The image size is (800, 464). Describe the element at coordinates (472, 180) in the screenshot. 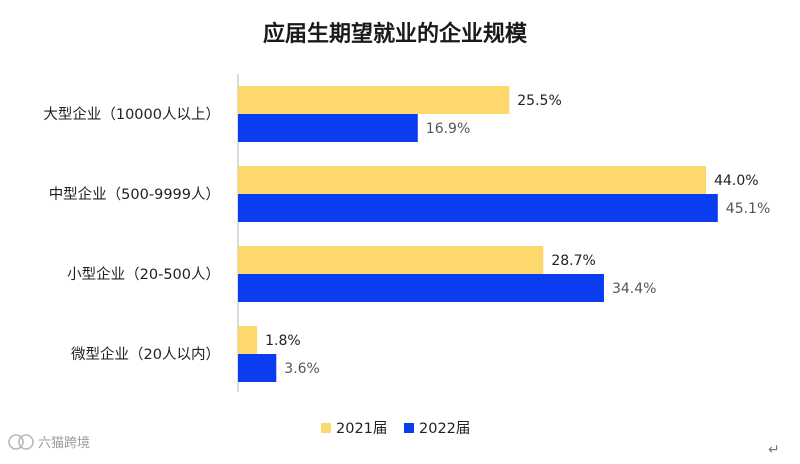

I see `bar-2021届-1` at that location.